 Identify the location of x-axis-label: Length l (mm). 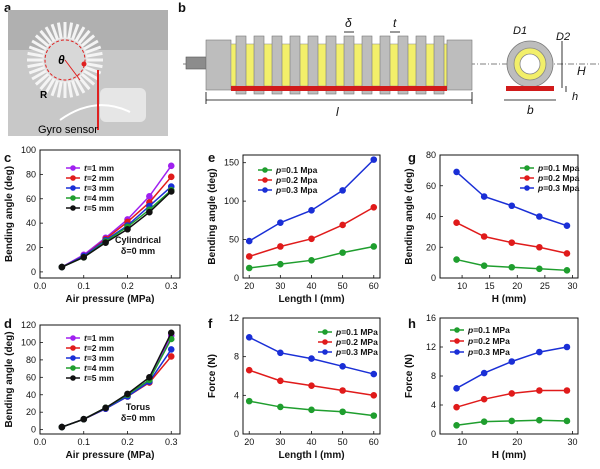
(311, 455).